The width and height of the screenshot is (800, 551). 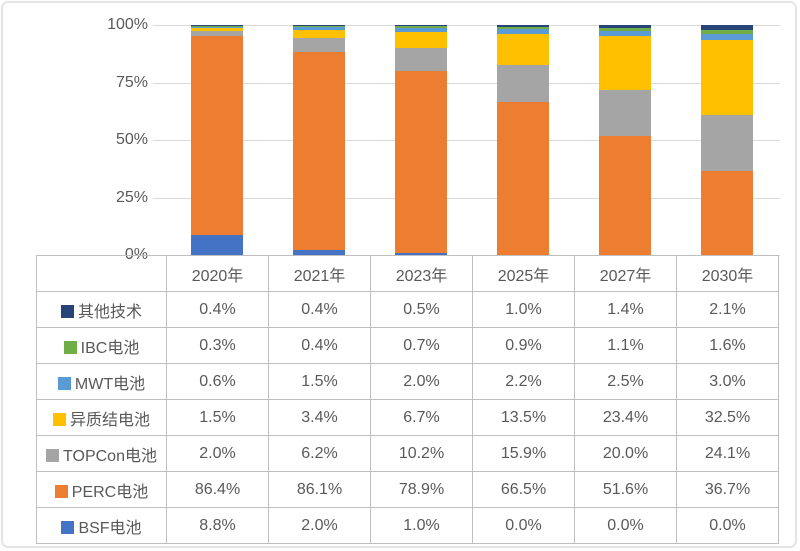 I want to click on stacked-bar-2030年, so click(x=727, y=140).